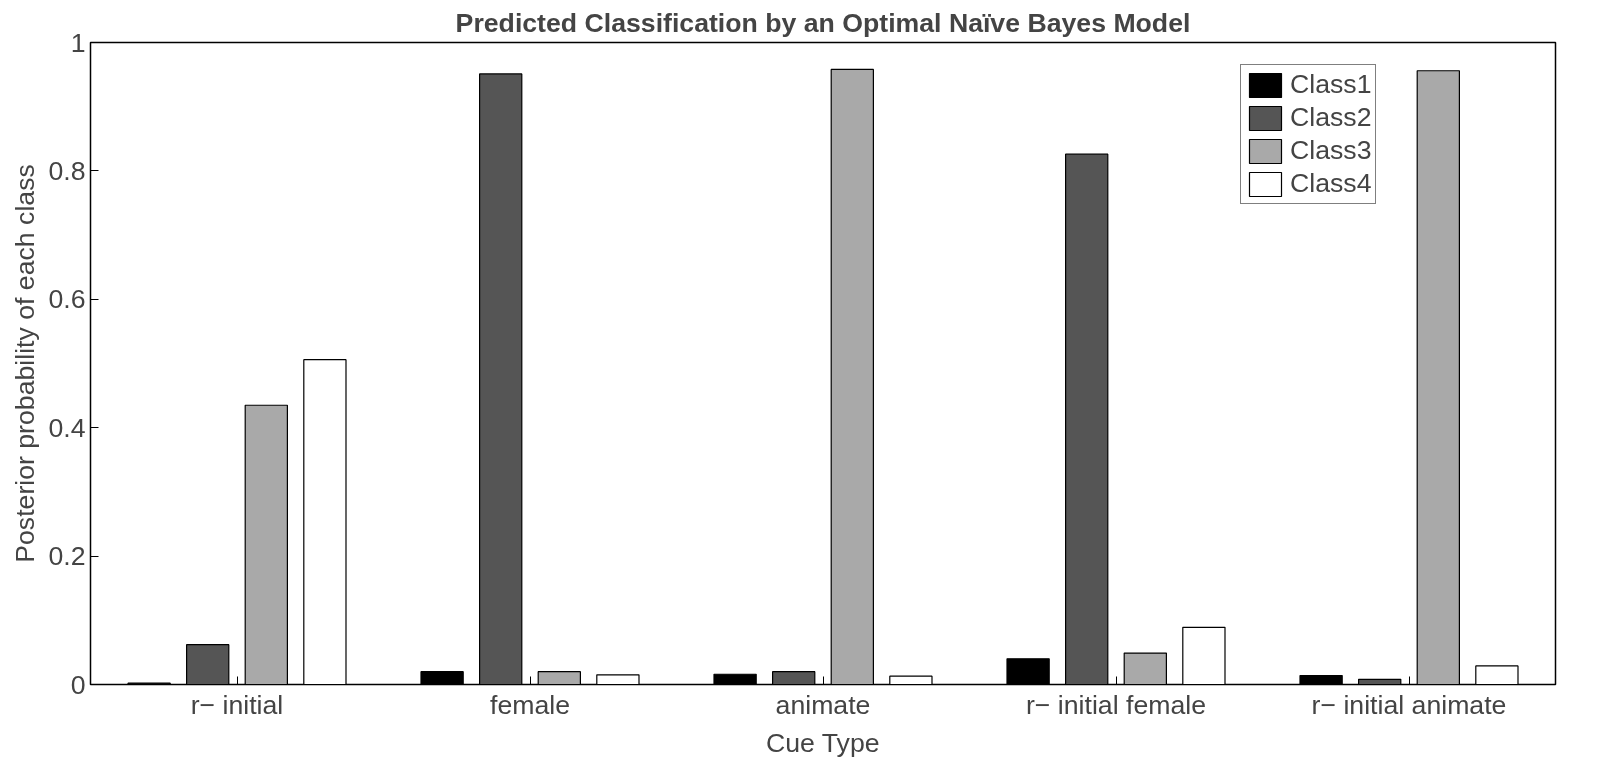 This screenshot has width=1604, height=778. What do you see at coordinates (78, 684) in the screenshot?
I see `y-tick-label: 0` at bounding box center [78, 684].